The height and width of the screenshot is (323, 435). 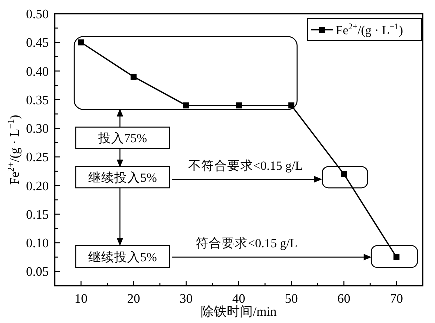 What do you see at coordinates (239, 298) in the screenshot?
I see `x-tick-label: 40` at bounding box center [239, 298].